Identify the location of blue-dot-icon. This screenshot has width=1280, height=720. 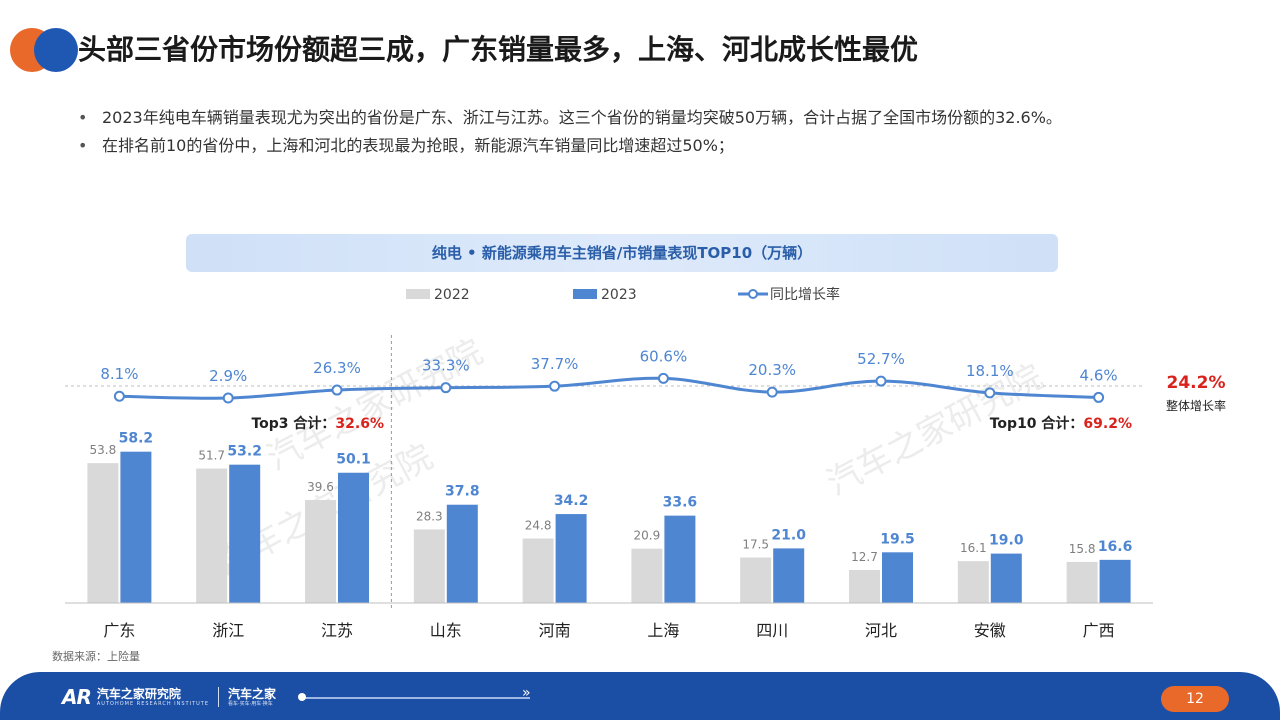
(56, 50).